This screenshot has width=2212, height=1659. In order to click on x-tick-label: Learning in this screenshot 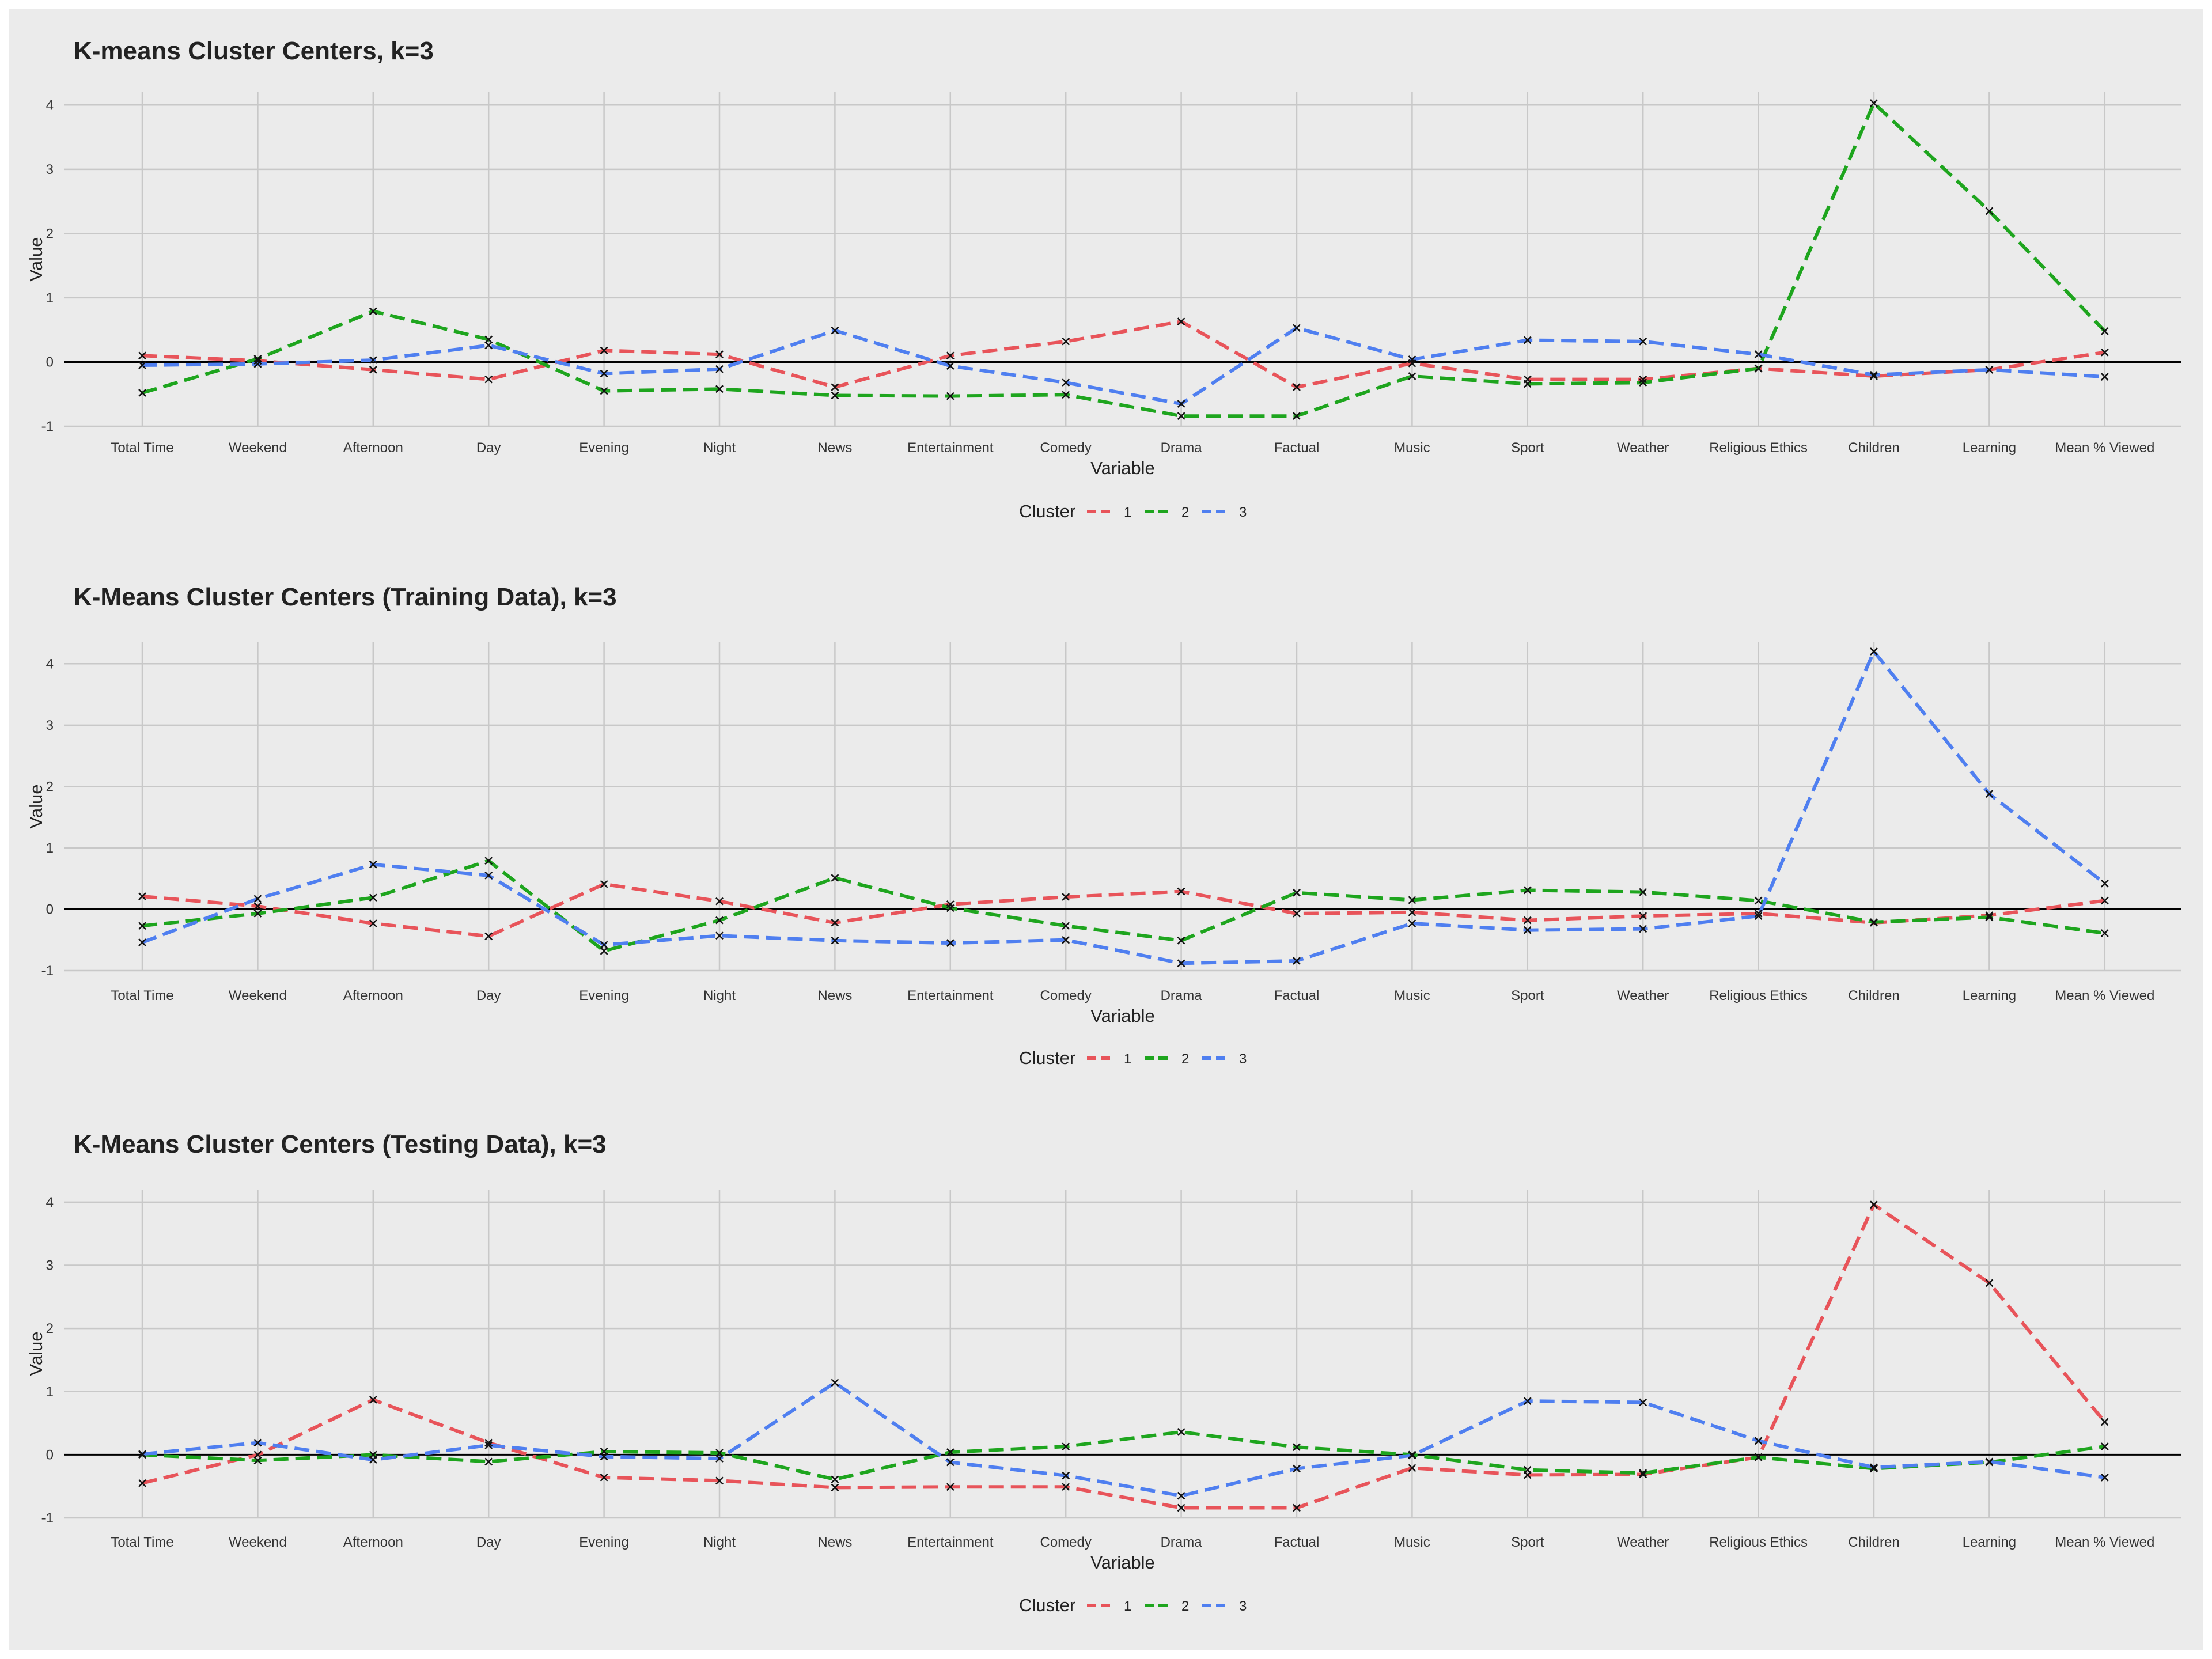, I will do `click(1989, 995)`.